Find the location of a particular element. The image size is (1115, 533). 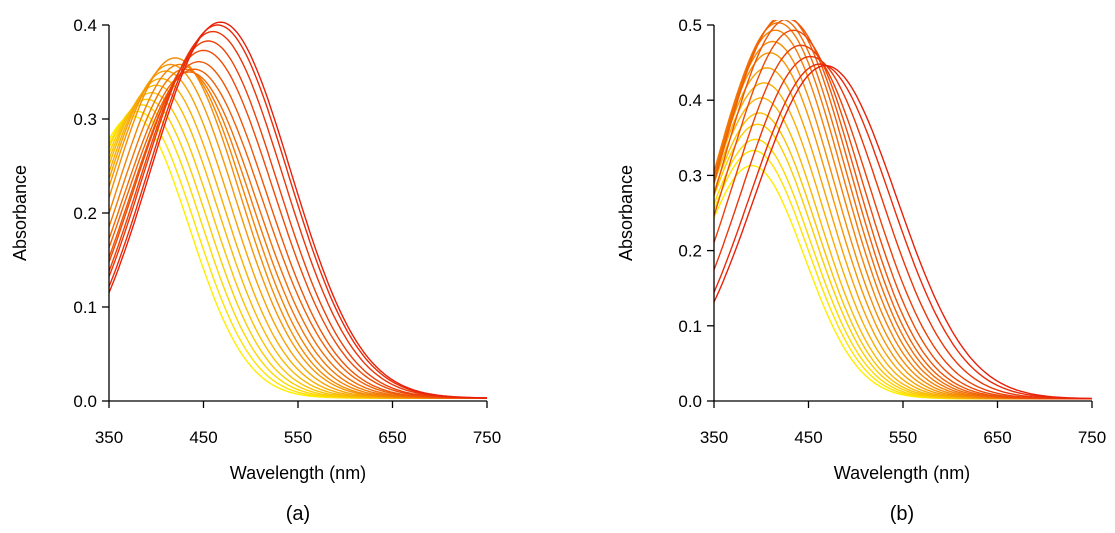

panel-b-label: (b) is located at coordinates (902, 514).